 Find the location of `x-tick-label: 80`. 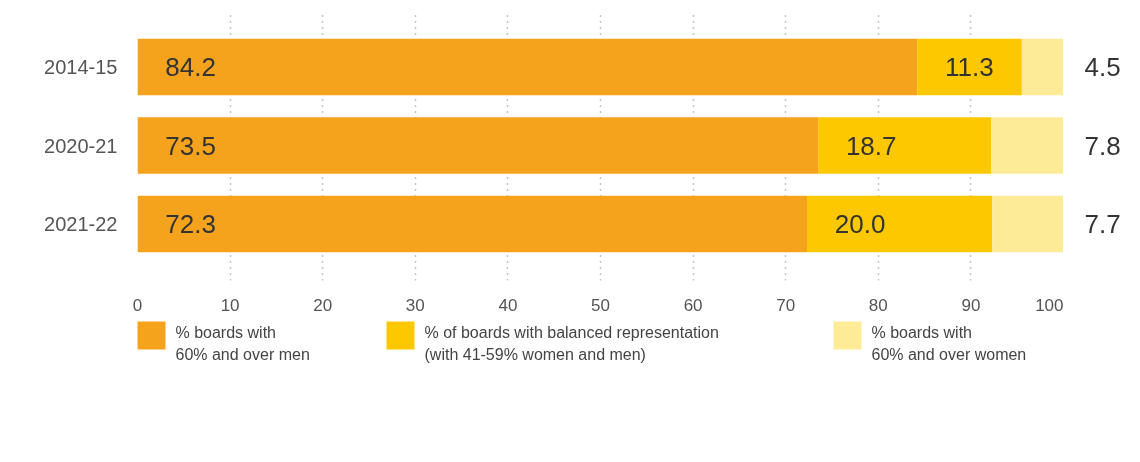

x-tick-label: 80 is located at coordinates (878, 305).